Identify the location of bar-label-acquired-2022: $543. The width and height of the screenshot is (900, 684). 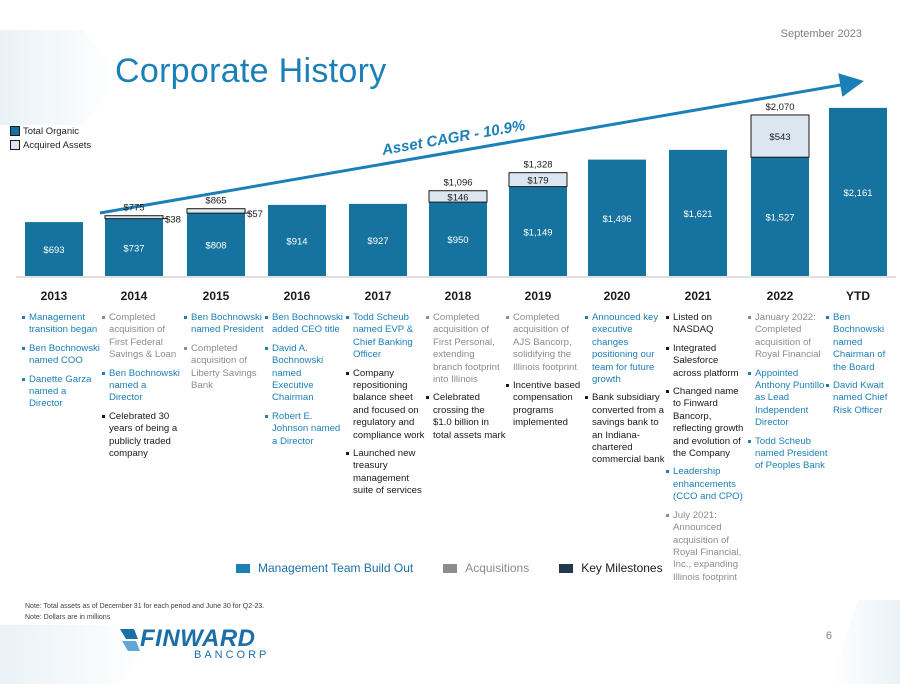
(779, 137).